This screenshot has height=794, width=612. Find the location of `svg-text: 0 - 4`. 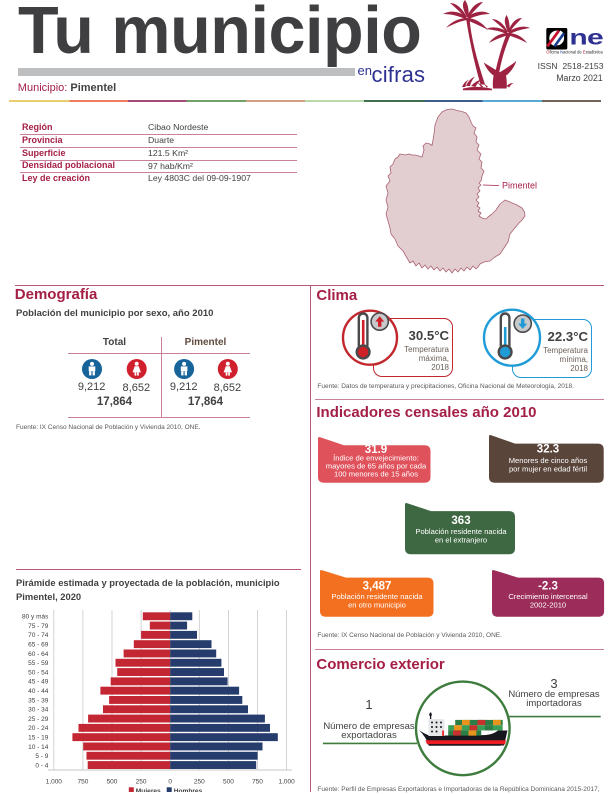

svg-text: 0 - 4 is located at coordinates (41, 765).